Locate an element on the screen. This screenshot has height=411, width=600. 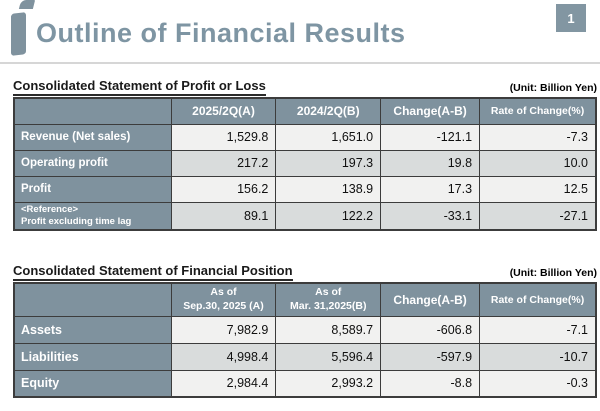
column-header: As of Sep.30, 2025 (A) is located at coordinates (223, 299).